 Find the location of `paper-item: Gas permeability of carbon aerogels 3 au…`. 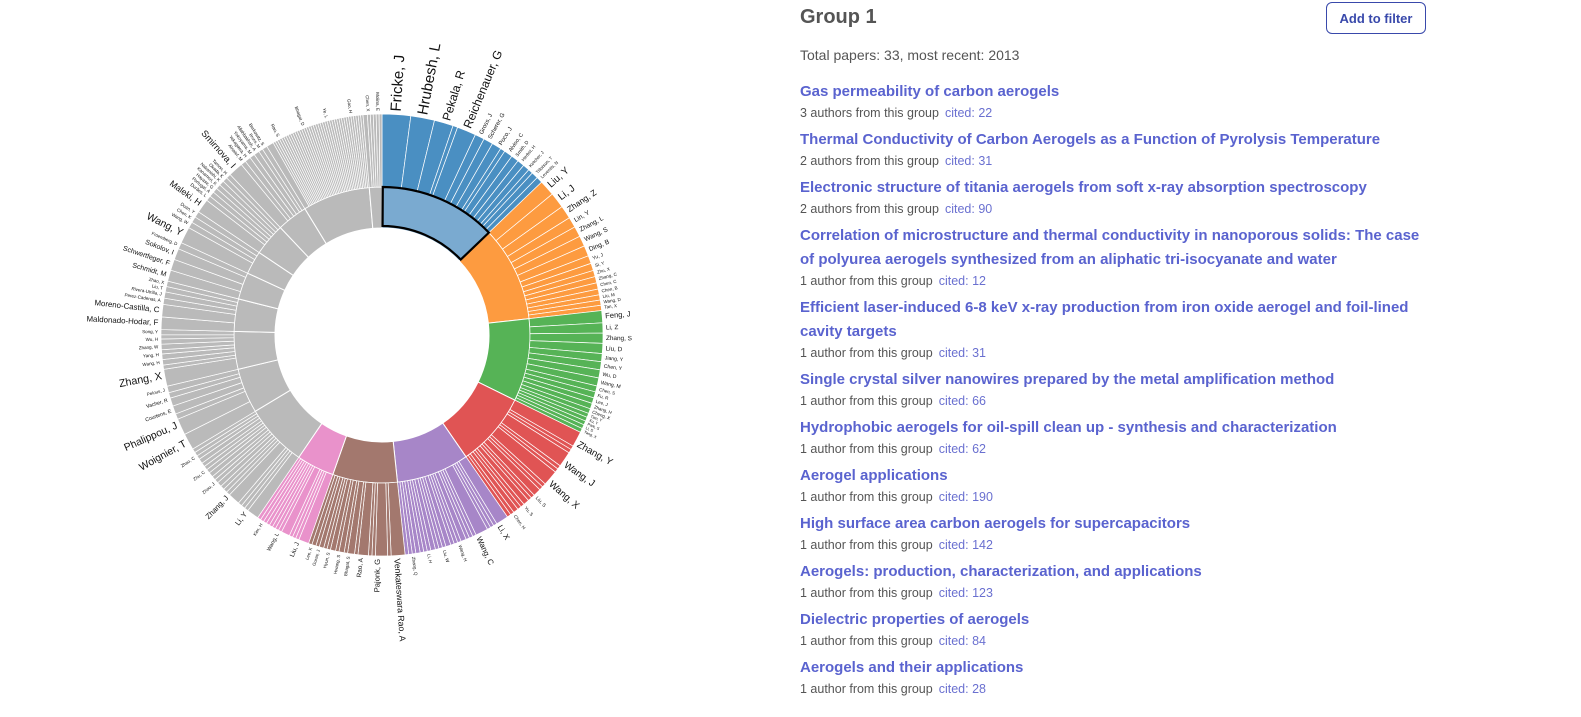

paper-item: Gas permeability of carbon aerogels 3 au… is located at coordinates (1115, 101).